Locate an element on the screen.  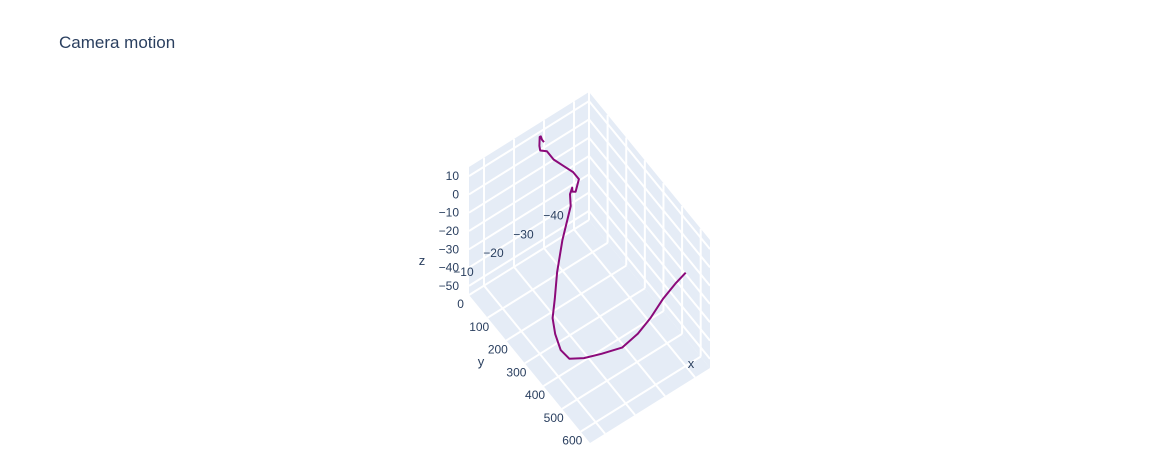
x-tick-label: 300 is located at coordinates (516, 372).